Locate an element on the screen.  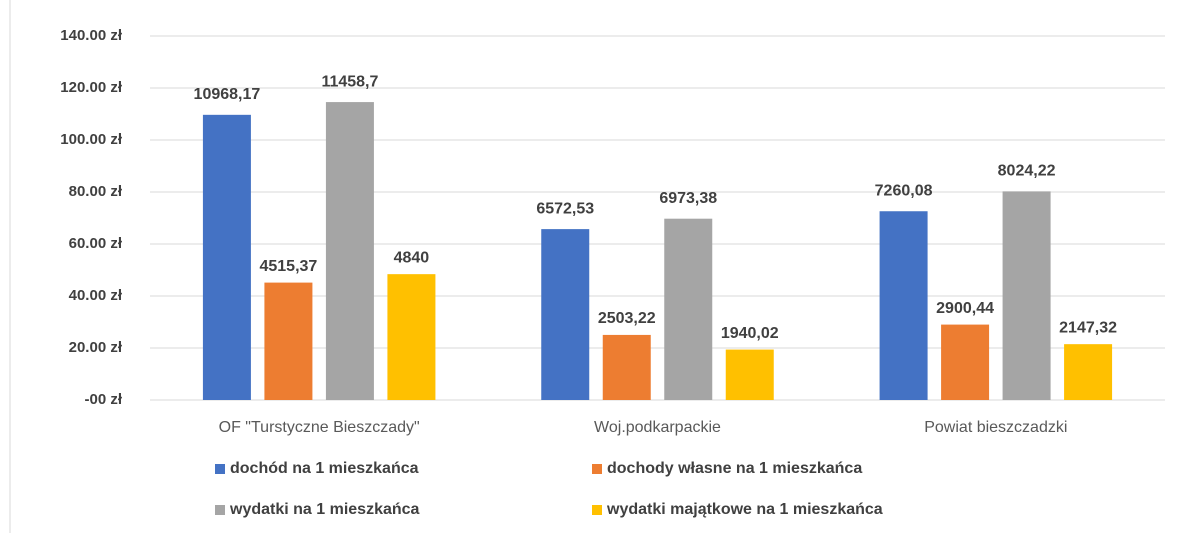
y-tick-label: 140.00 zł is located at coordinates (91, 35).